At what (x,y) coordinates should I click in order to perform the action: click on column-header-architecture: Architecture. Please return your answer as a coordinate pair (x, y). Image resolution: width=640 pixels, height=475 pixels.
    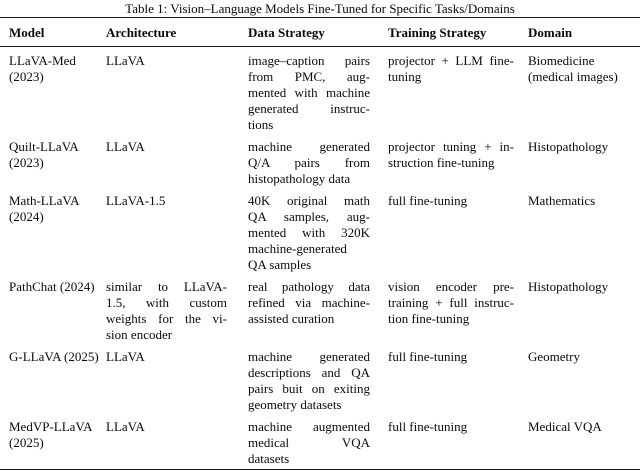
    Looking at the image, I should click on (177, 32).